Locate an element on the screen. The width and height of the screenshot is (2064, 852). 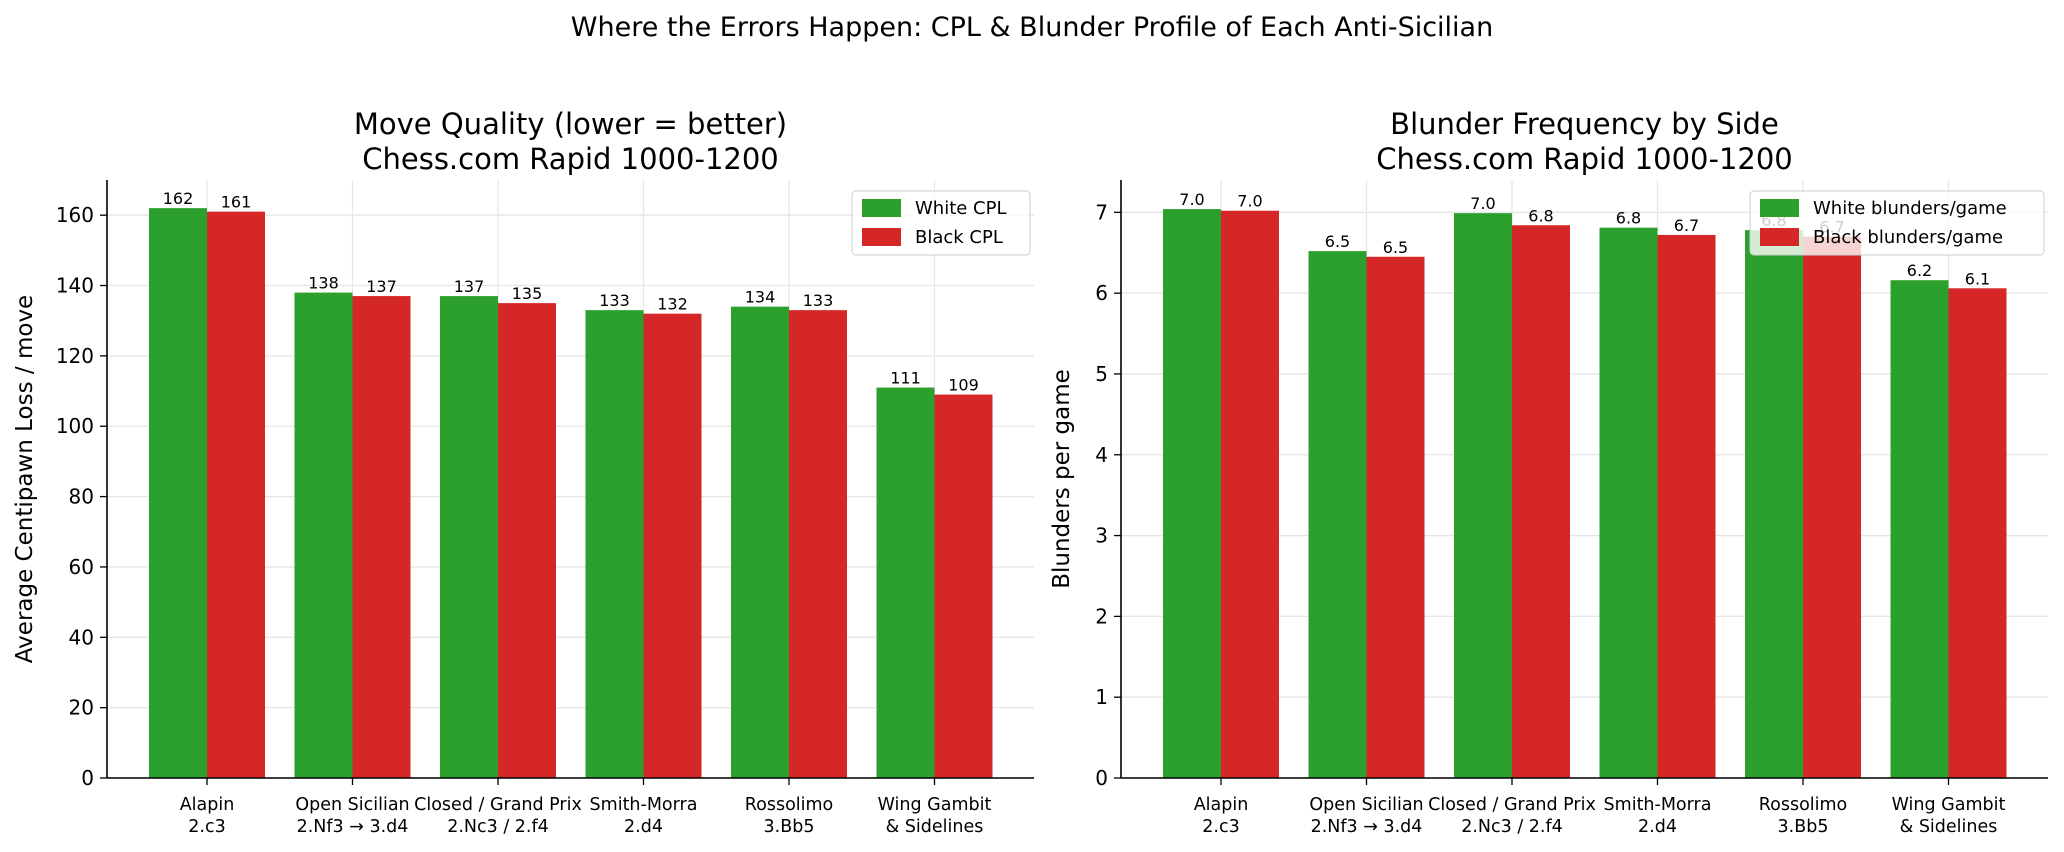
y-tick-label: 1 is located at coordinates (1101, 697).